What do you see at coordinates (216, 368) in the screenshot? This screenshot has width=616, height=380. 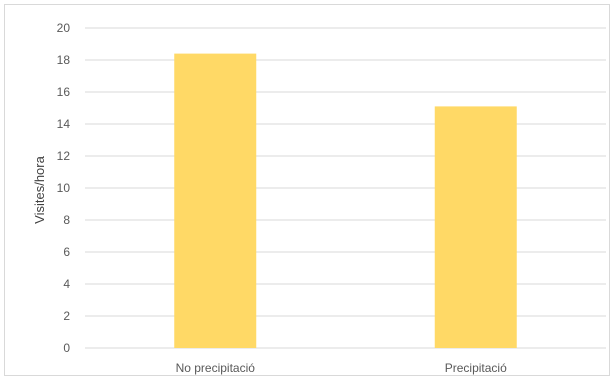 I see `x-tick-label: No precipitació` at bounding box center [216, 368].